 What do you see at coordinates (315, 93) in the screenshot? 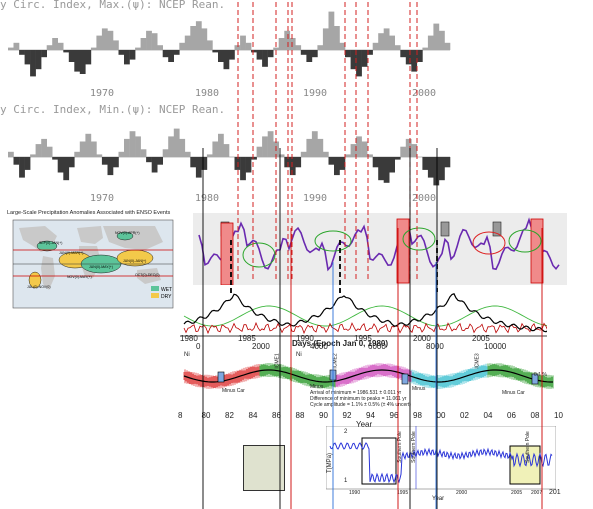
I see `max-tick-1990: 1990` at bounding box center [315, 93].